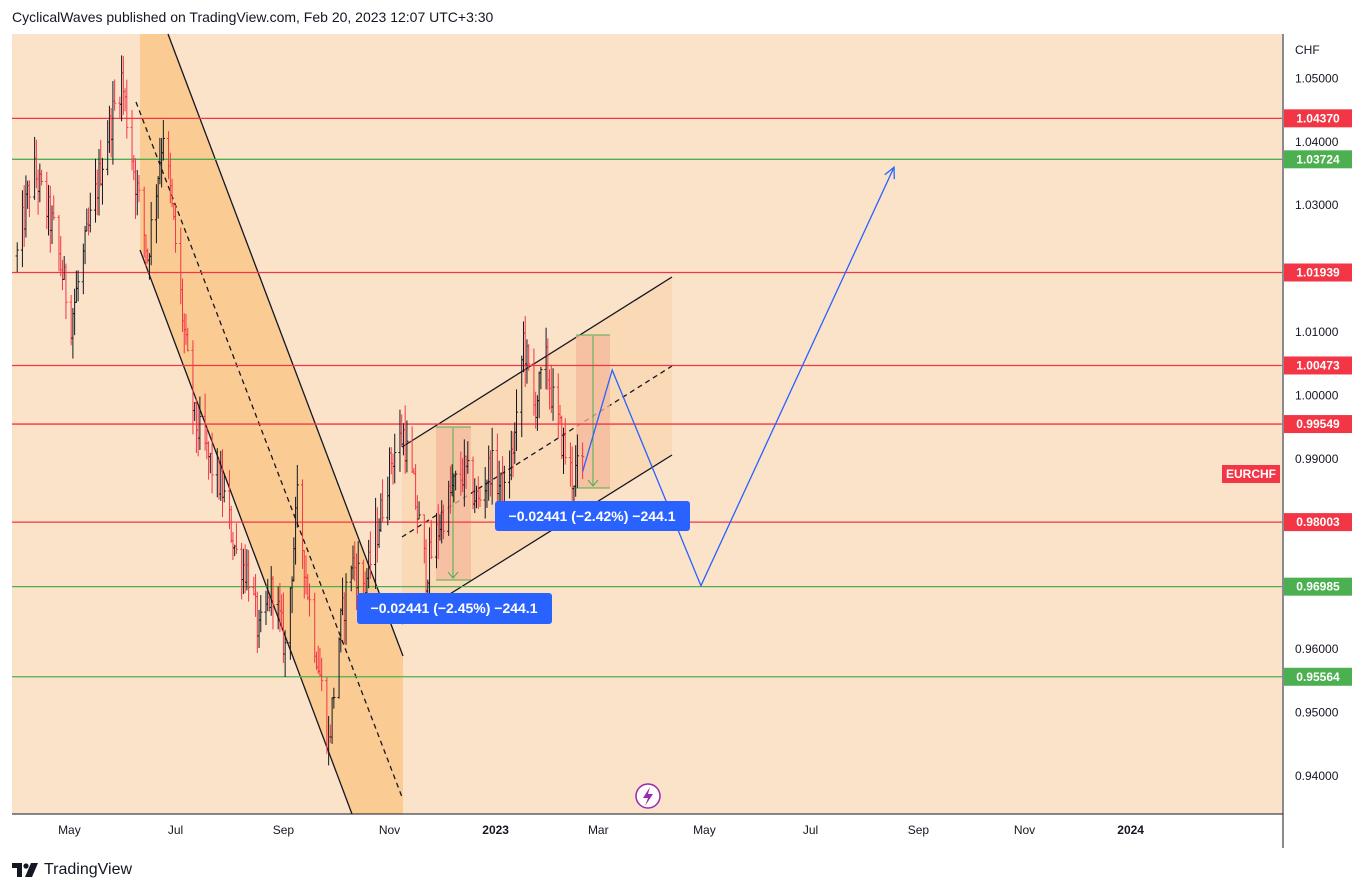 This screenshot has width=1368, height=892. Describe the element at coordinates (1317, 459) in the screenshot. I see `price-tick-label: 0.99000` at that location.